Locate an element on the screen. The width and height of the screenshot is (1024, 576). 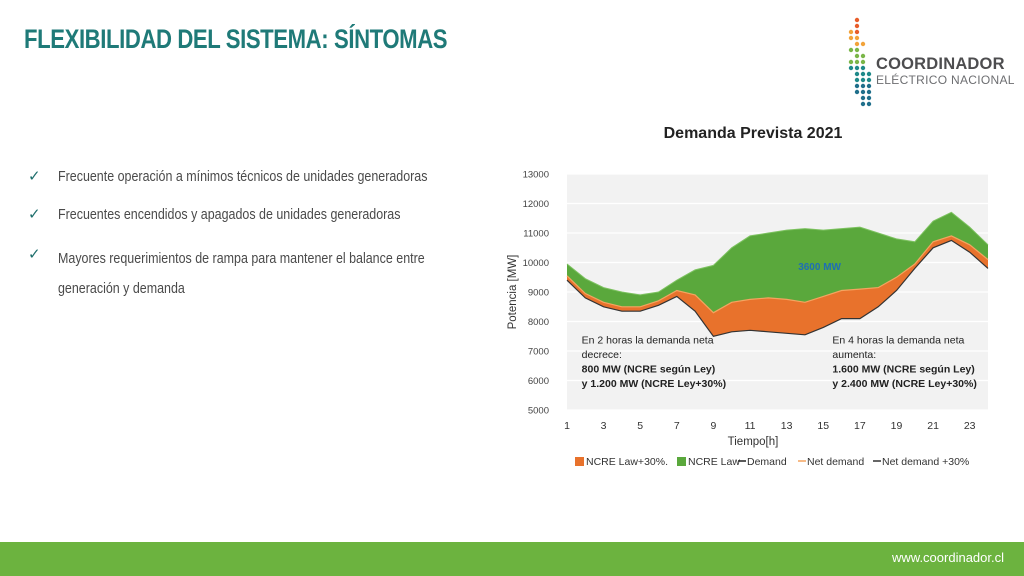
x-tick-label: 13 is located at coordinates (787, 426).